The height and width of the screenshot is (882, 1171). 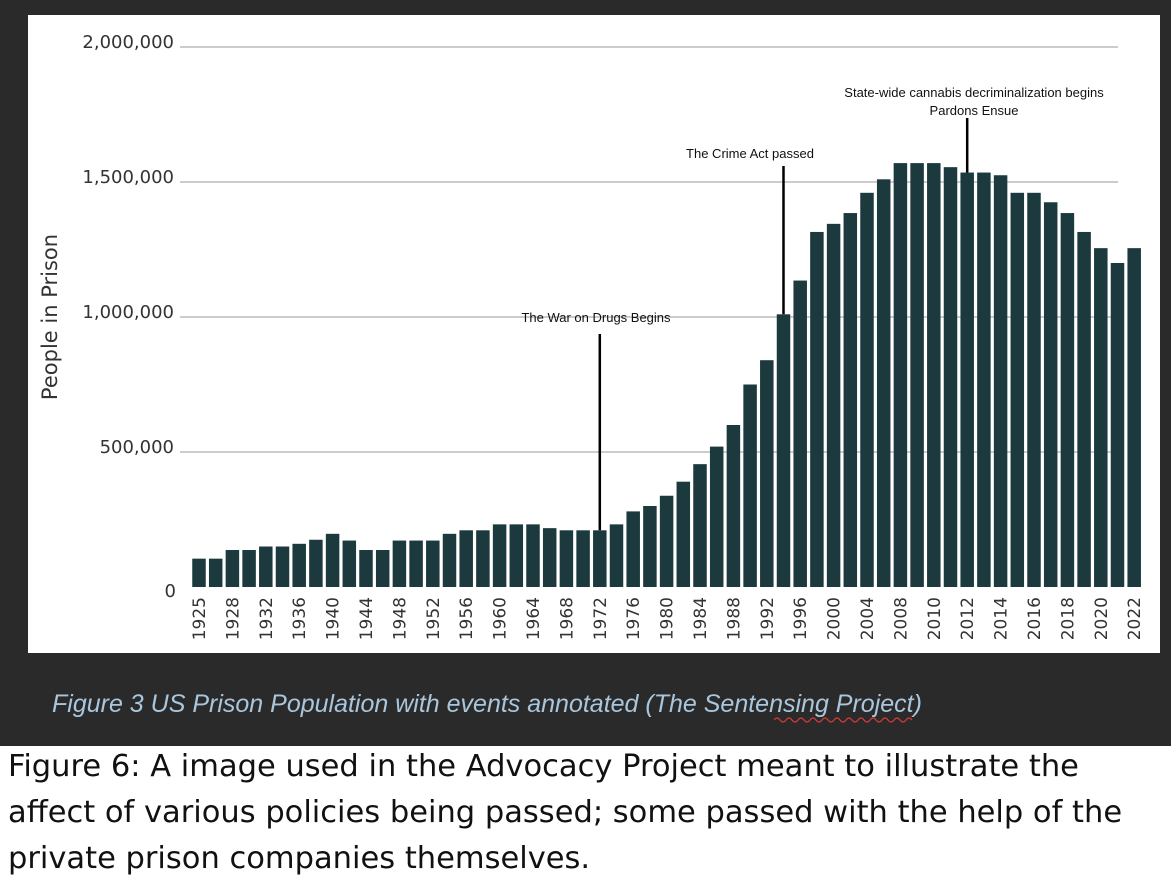 I want to click on bar-1972, so click(x=600, y=558).